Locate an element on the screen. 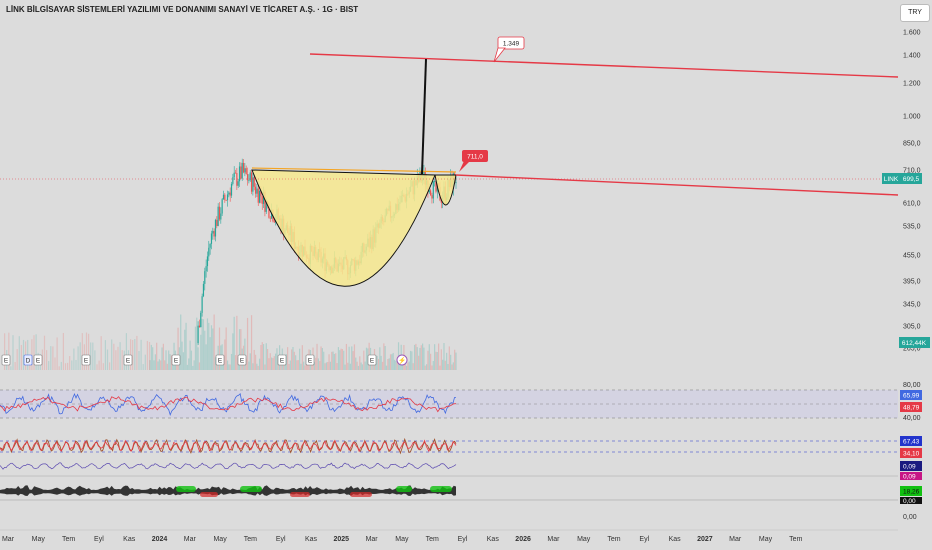 This screenshot has height=550, width=932. measured-move-line is located at coordinates (424, 116).